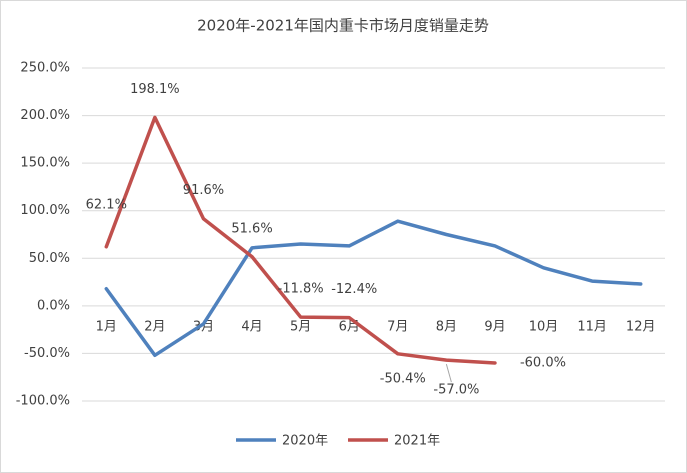 The height and width of the screenshot is (473, 687). I want to click on x-tick-label: 2月, so click(154, 326).